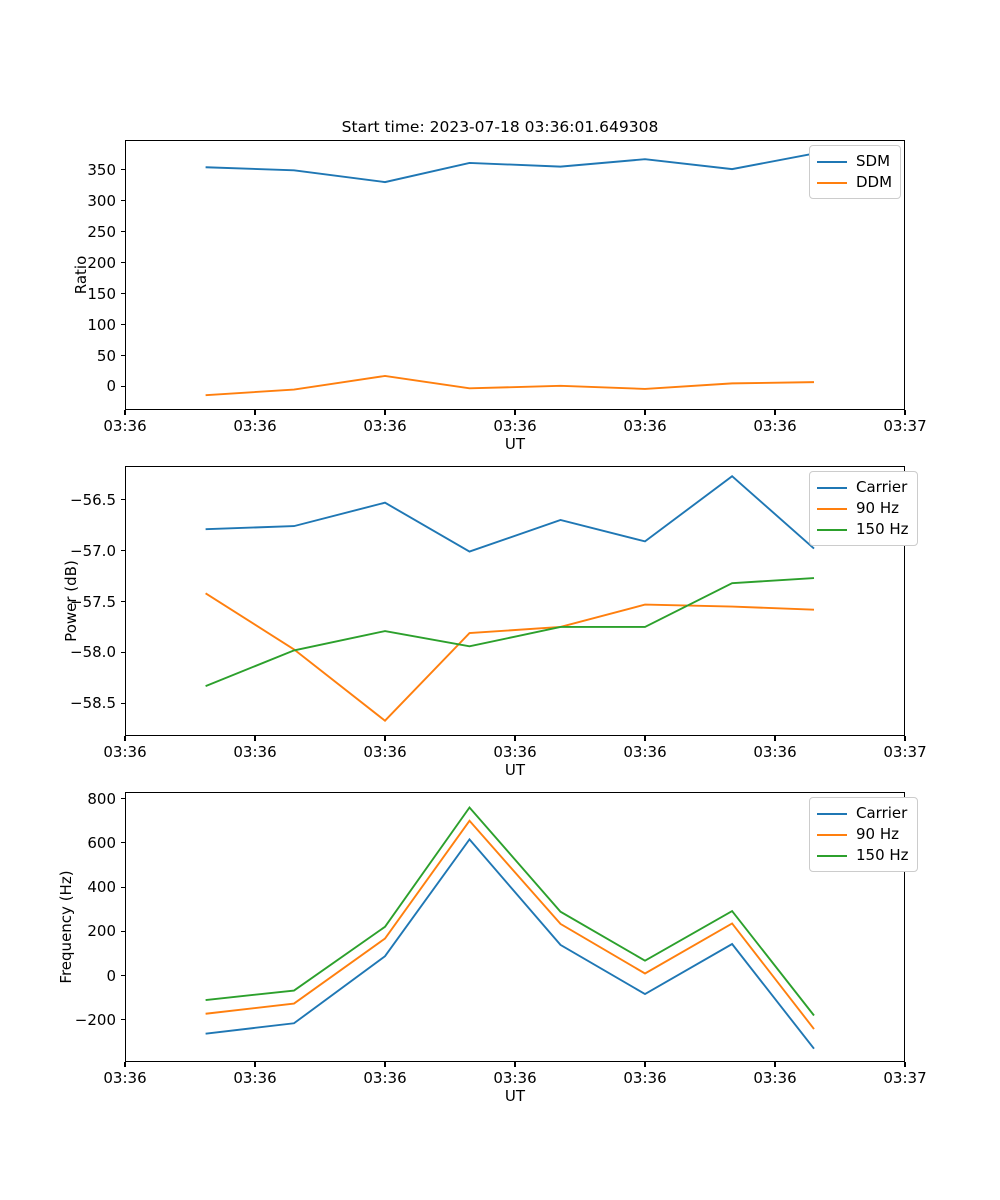 The height and width of the screenshot is (1200, 1000). I want to click on legend-item-90hz-power: 90 Hz, so click(863, 508).